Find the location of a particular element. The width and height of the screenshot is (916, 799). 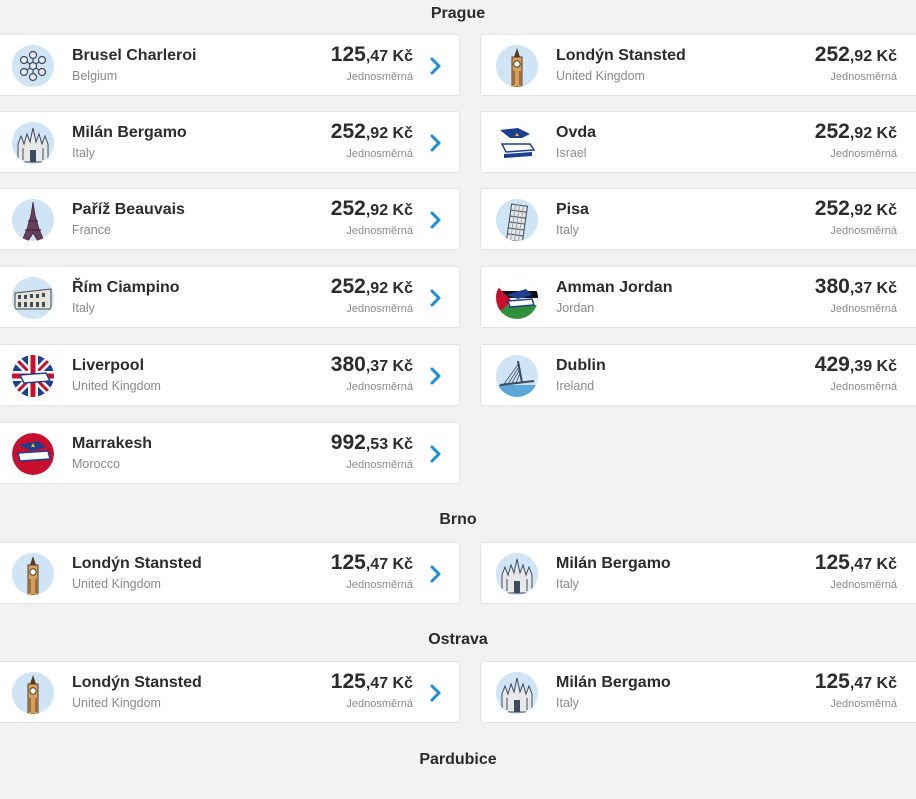

destination-name: Ovda is located at coordinates (576, 132).